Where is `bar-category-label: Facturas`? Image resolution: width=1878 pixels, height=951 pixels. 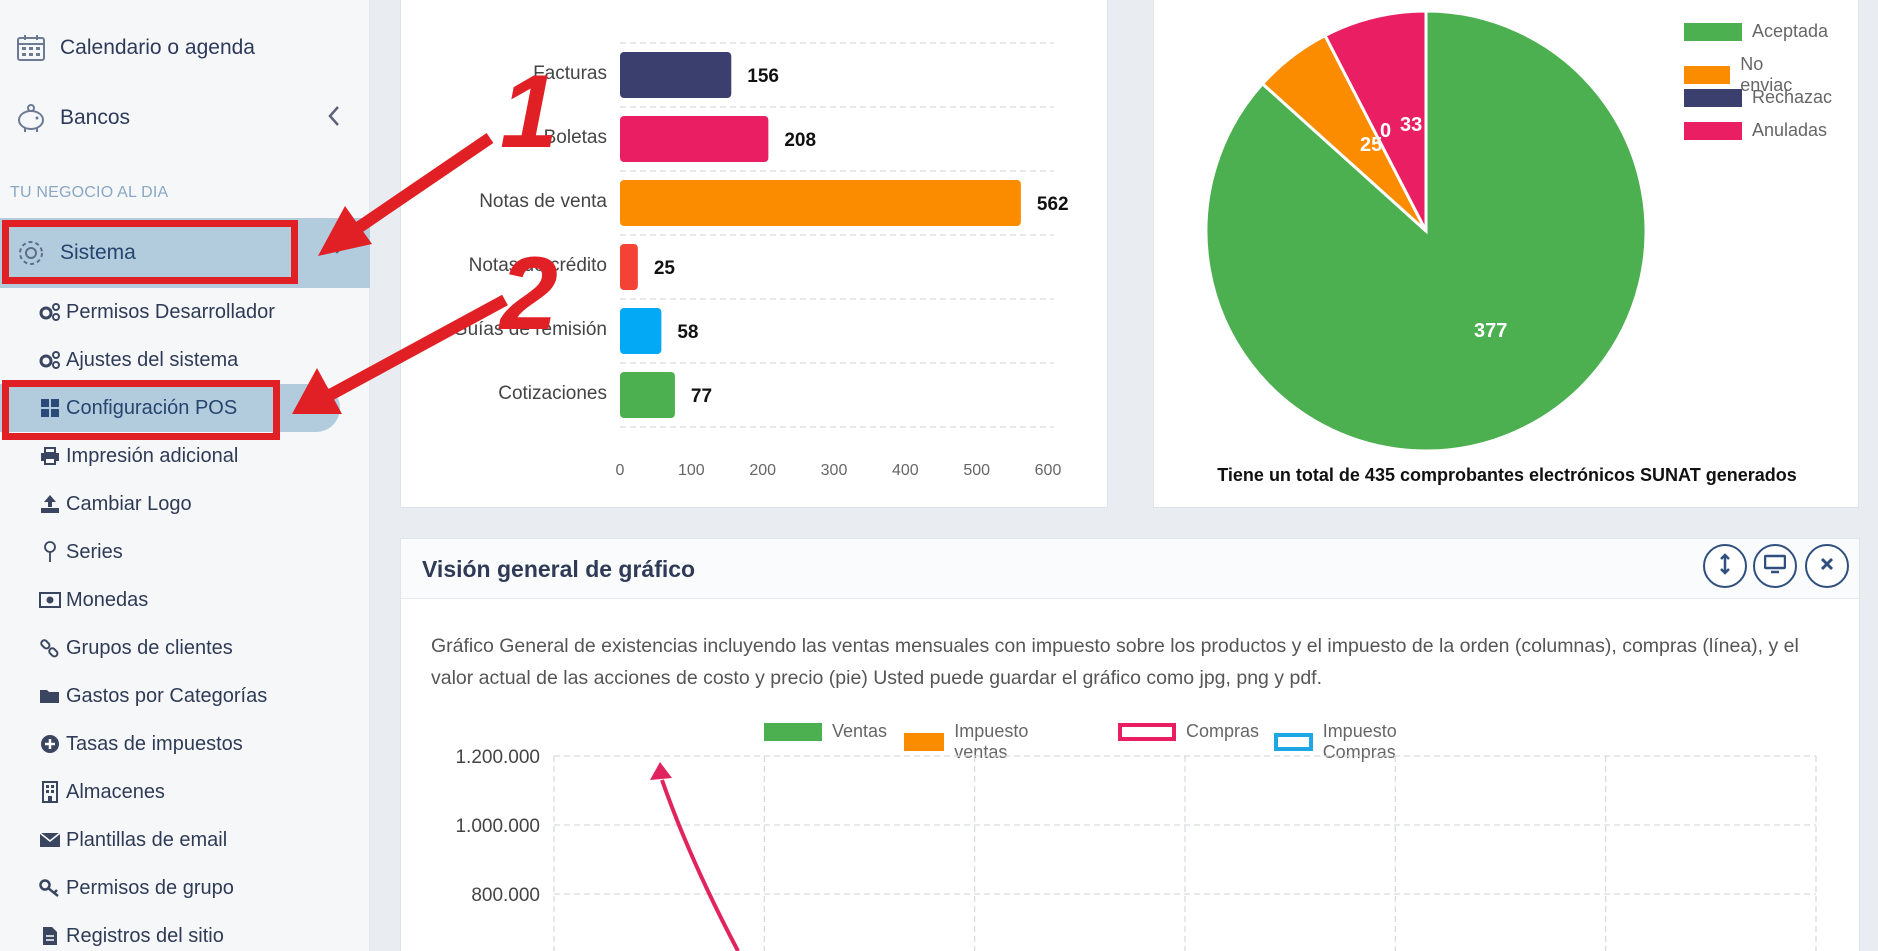 bar-category-label: Facturas is located at coordinates (570, 73).